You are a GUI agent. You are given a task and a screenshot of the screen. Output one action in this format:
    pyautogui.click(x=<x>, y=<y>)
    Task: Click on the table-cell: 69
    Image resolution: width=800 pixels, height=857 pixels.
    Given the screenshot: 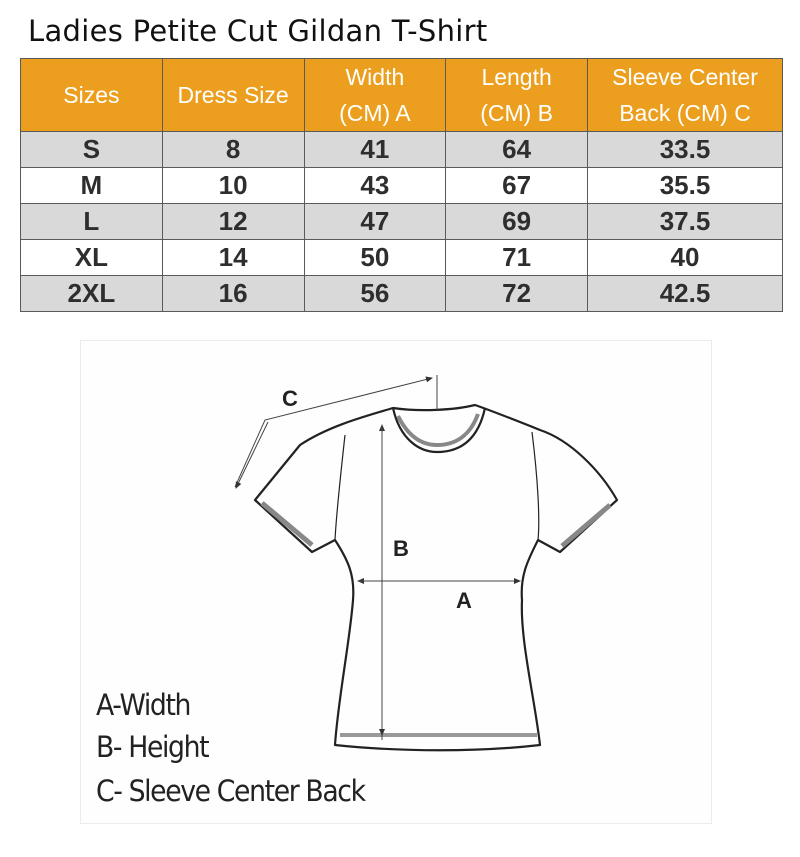 What is the action you would take?
    pyautogui.click(x=516, y=221)
    